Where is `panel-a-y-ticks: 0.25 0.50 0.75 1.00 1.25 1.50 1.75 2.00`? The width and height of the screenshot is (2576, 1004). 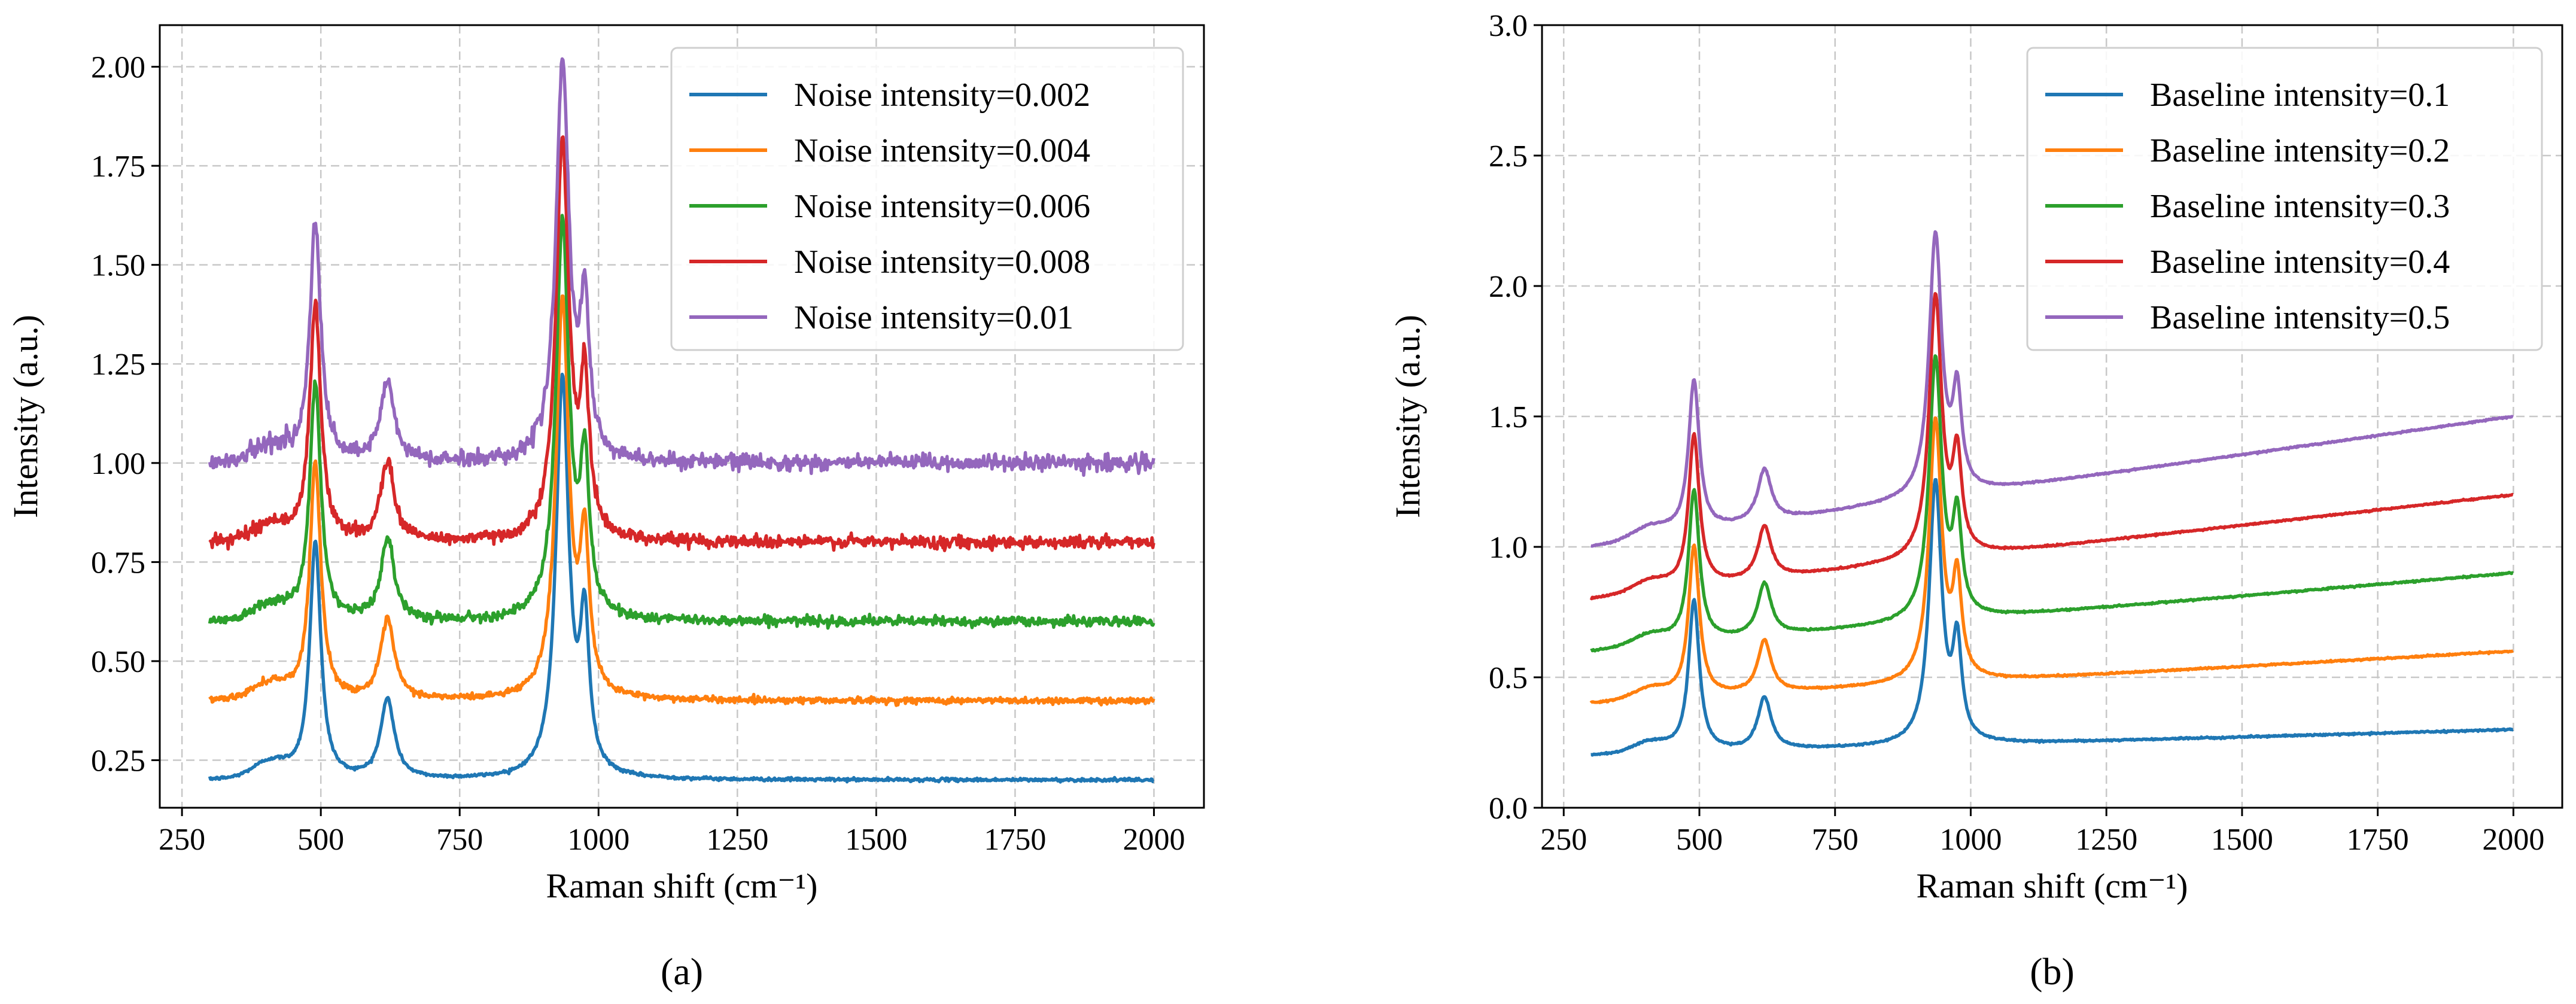
panel-a-y-ticks: 0.25 0.50 0.75 1.00 1.25 1.50 1.75 2.00 is located at coordinates (125, 414).